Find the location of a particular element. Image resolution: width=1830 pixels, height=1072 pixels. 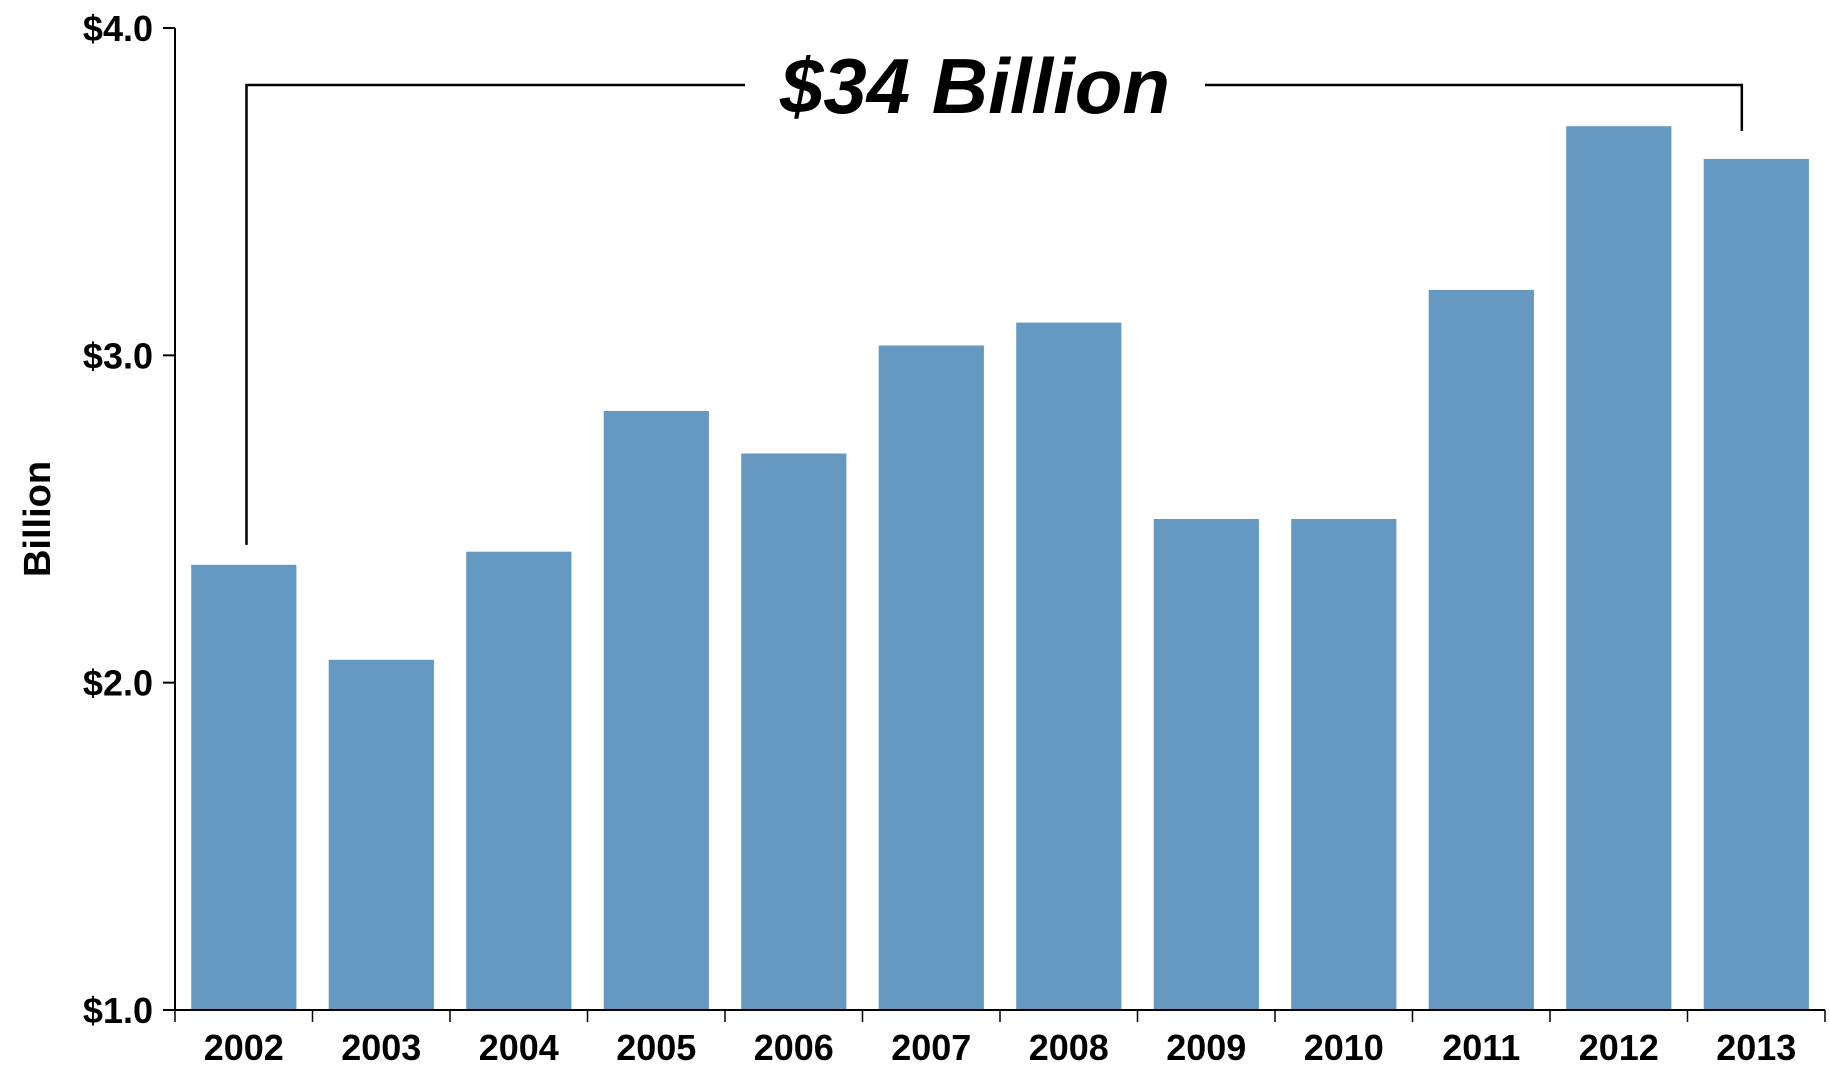

bar-2009 is located at coordinates (1206, 764).